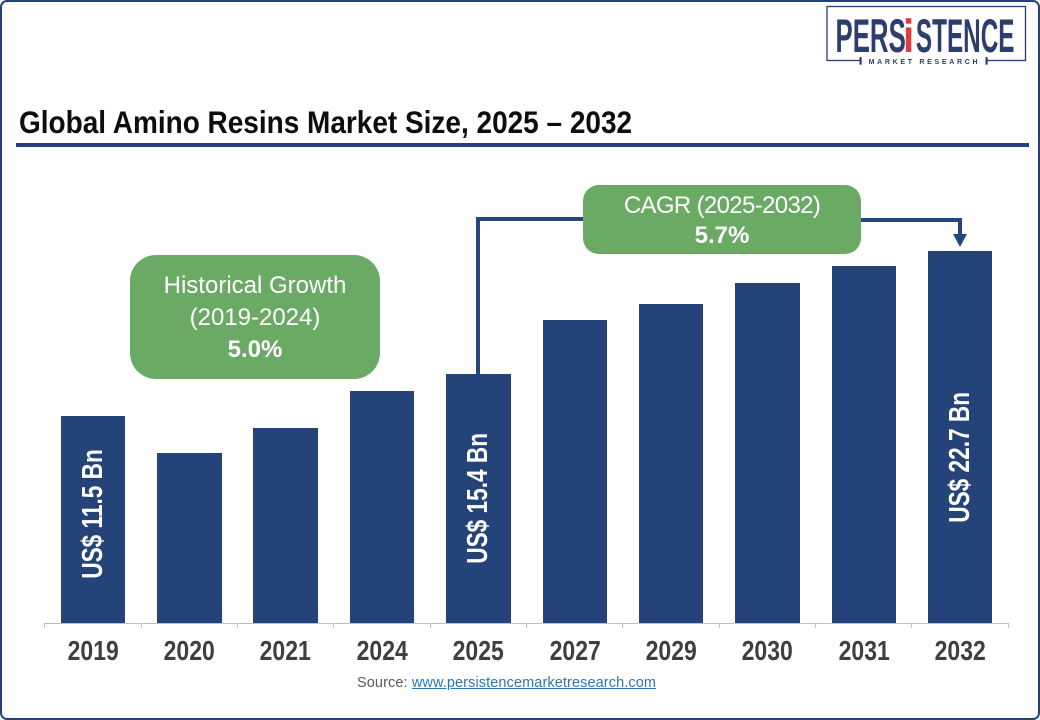 The width and height of the screenshot is (1040, 720). Describe the element at coordinates (924, 62) in the screenshot. I see `svg-text: MARKET RESEARCH` at that location.